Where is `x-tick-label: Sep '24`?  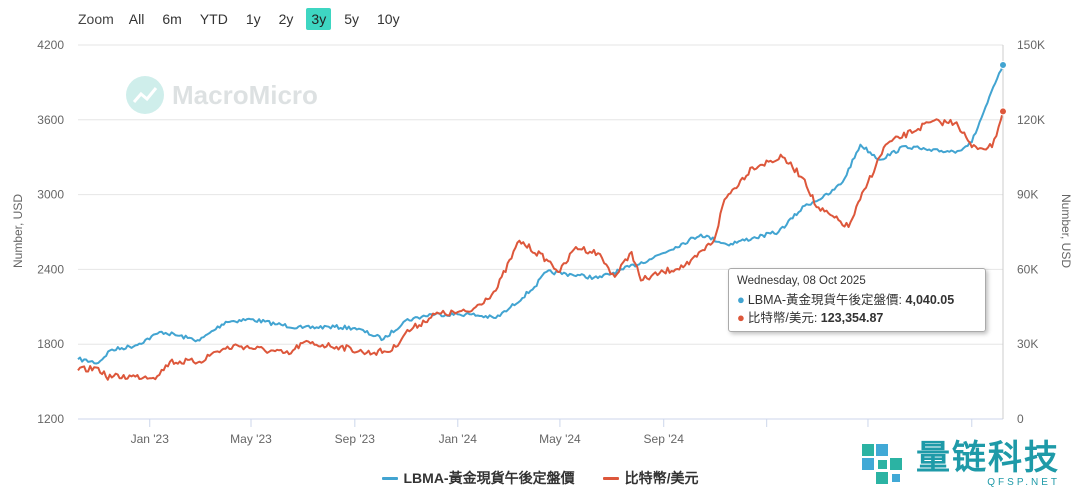 x-tick-label: Sep '24 is located at coordinates (664, 439).